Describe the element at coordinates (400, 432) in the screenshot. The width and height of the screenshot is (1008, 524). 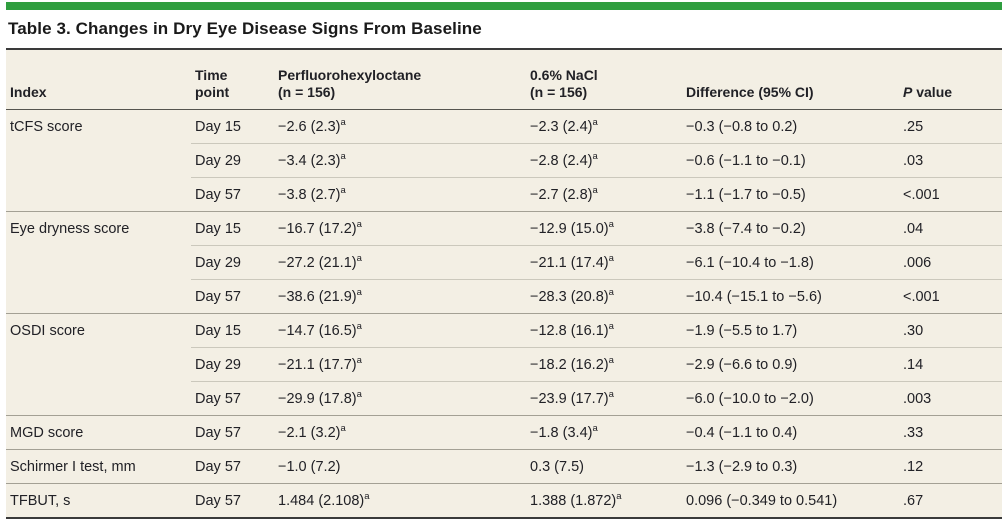
I see `pfho-value-cell: −2.1 (3.2)a` at that location.